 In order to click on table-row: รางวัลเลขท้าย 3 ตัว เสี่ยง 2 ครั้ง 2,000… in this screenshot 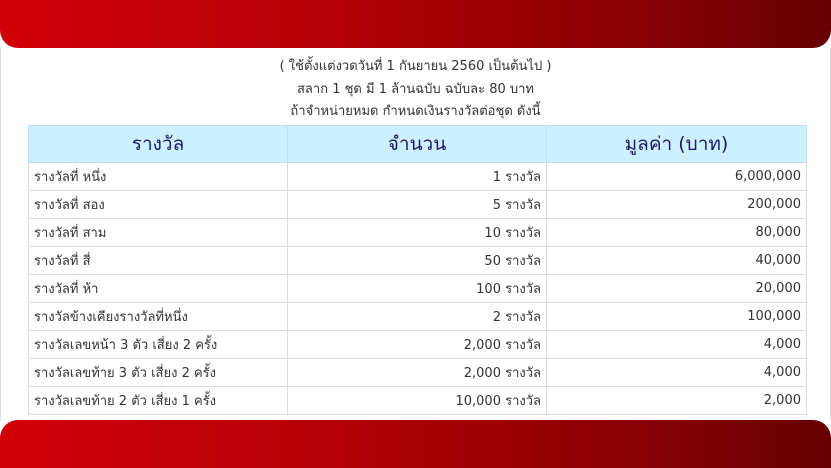, I will do `click(417, 372)`.